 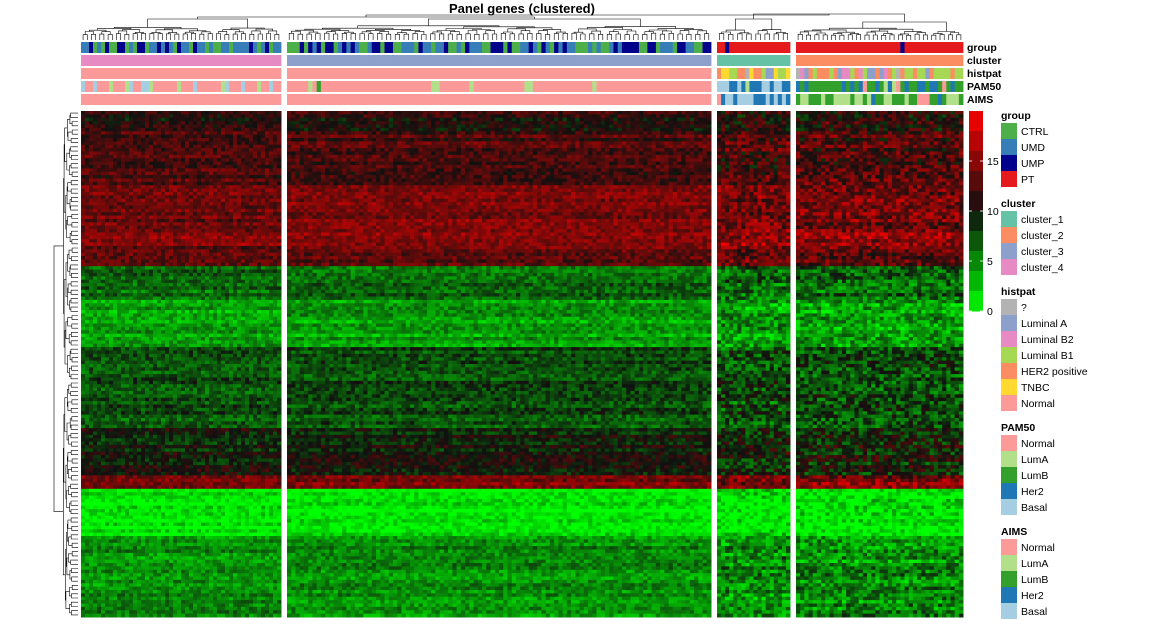 I want to click on annotation-track-AIMS, so click(x=522, y=99).